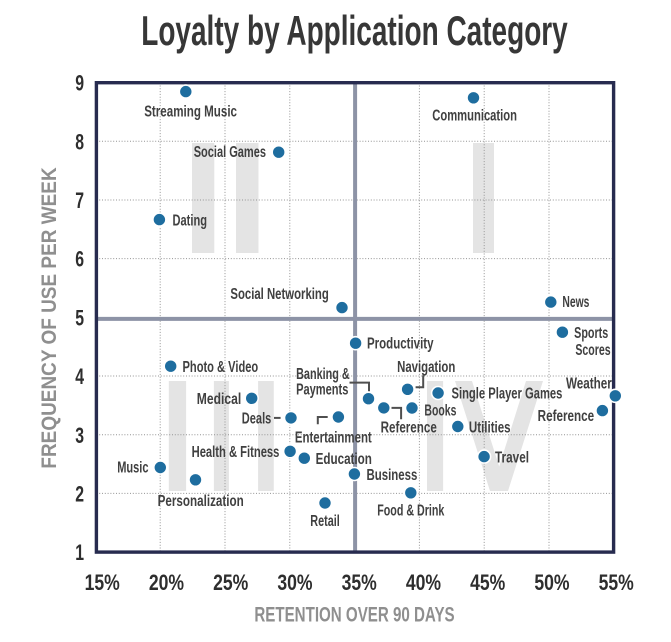  Describe the element at coordinates (426, 367) in the screenshot. I see `svg-text: Navigation` at that location.